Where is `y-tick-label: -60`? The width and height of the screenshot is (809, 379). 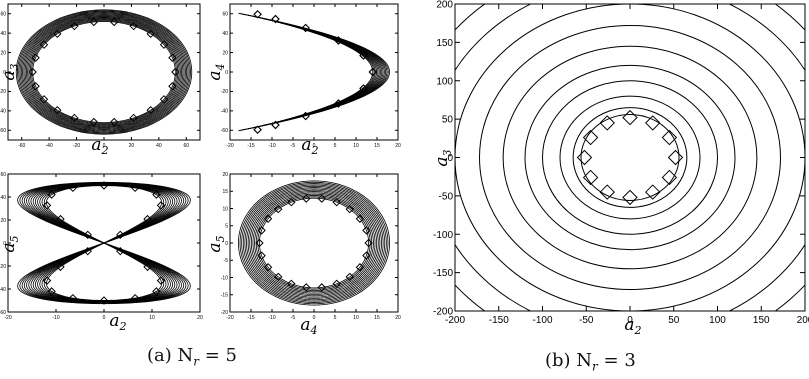
y-tick-label: -60 is located at coordinates (3, 131).